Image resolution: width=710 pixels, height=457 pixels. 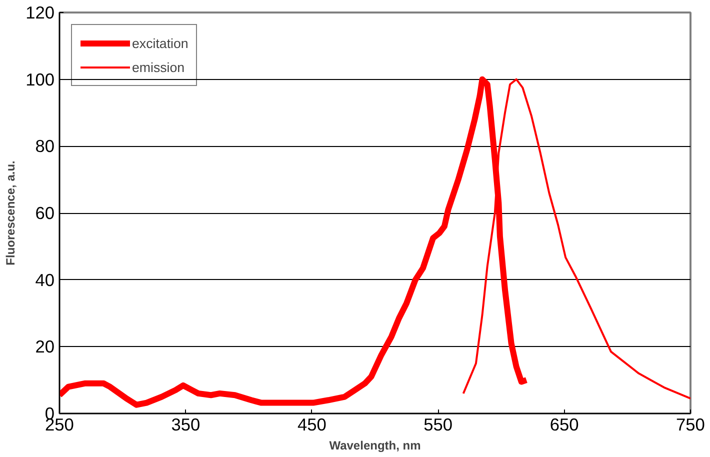 I want to click on y-tick-label: 120, so click(x=40, y=12).